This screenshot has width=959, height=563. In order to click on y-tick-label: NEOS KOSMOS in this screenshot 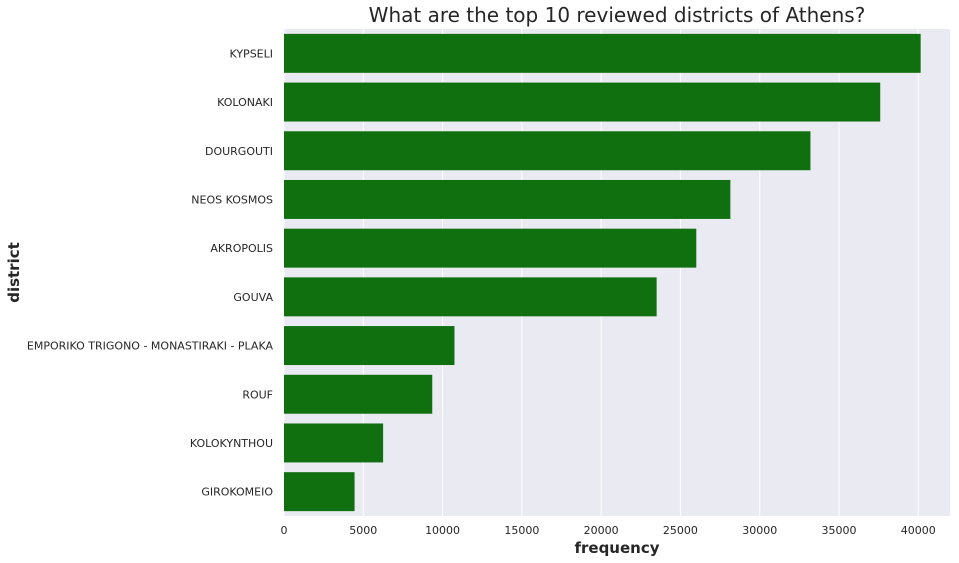, I will do `click(232, 199)`.